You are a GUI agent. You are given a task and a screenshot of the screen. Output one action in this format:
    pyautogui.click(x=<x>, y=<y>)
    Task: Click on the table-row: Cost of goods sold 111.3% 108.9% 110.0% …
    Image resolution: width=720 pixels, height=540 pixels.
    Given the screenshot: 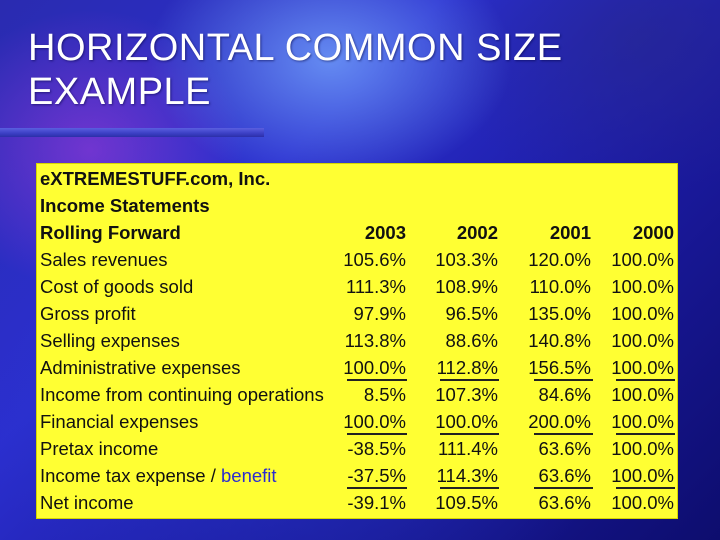 What is the action you would take?
    pyautogui.click(x=357, y=286)
    